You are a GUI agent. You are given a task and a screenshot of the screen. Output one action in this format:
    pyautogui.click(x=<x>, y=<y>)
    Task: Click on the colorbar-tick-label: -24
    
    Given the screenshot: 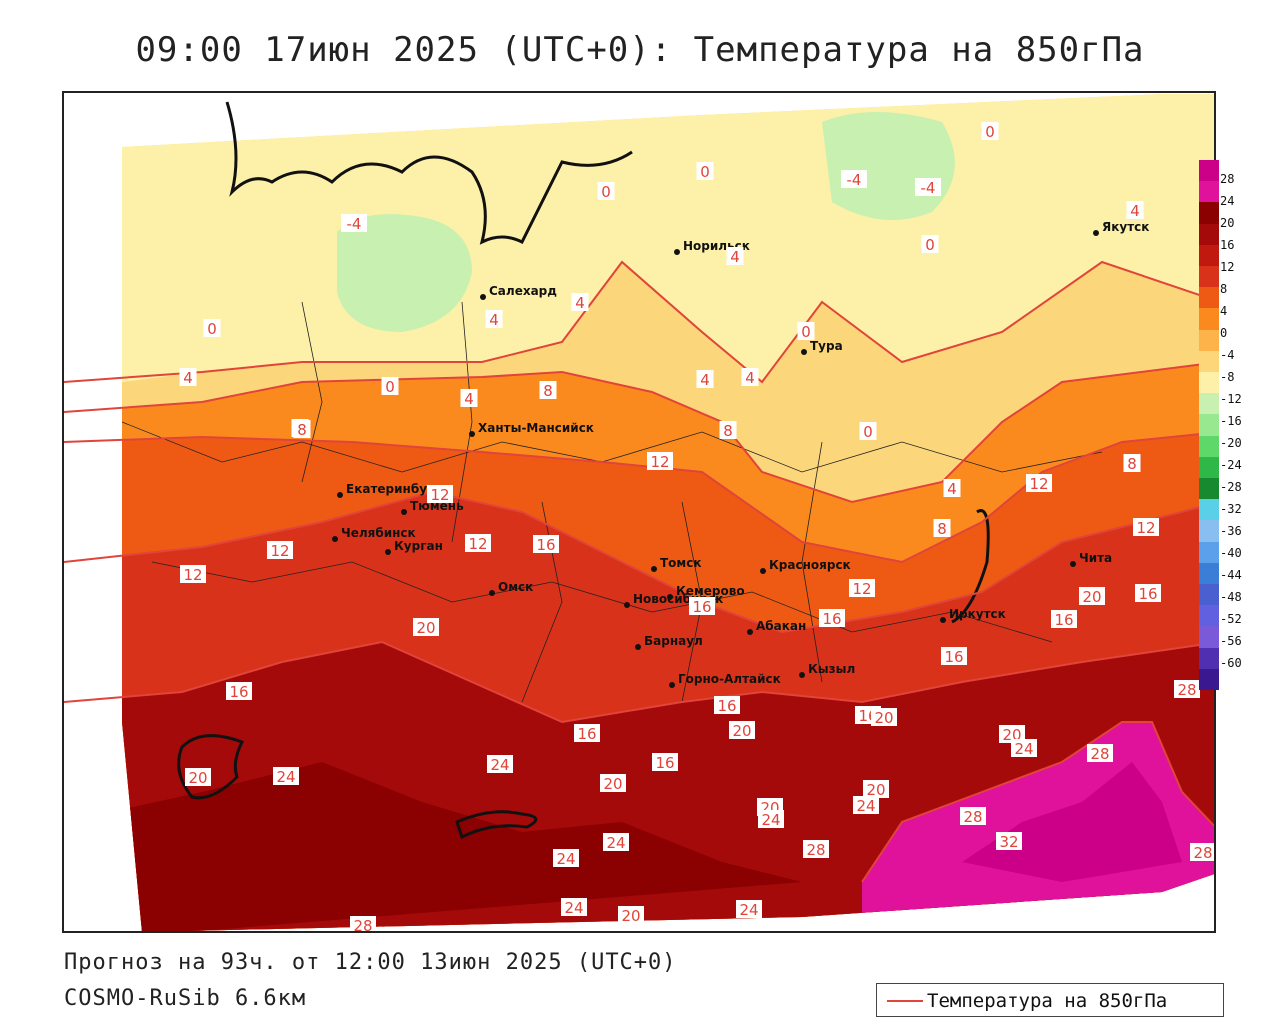 What is the action you would take?
    pyautogui.click(x=1231, y=465)
    